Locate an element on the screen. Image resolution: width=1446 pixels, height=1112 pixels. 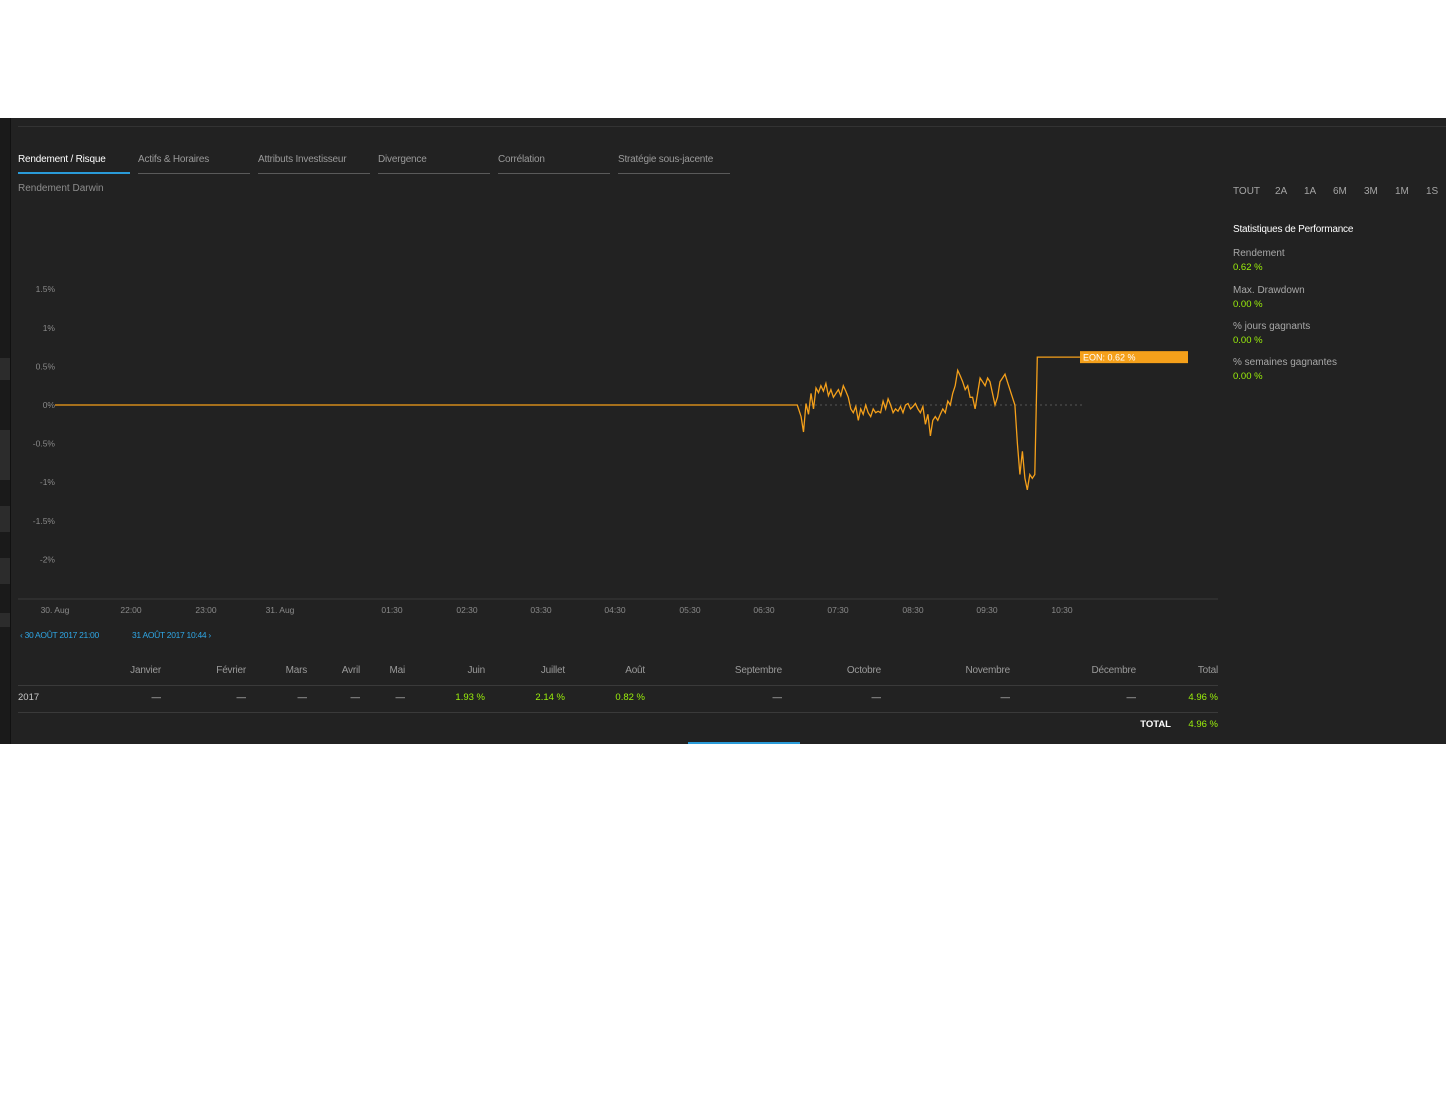
y-tick-label: 0% is located at coordinates (49, 405).